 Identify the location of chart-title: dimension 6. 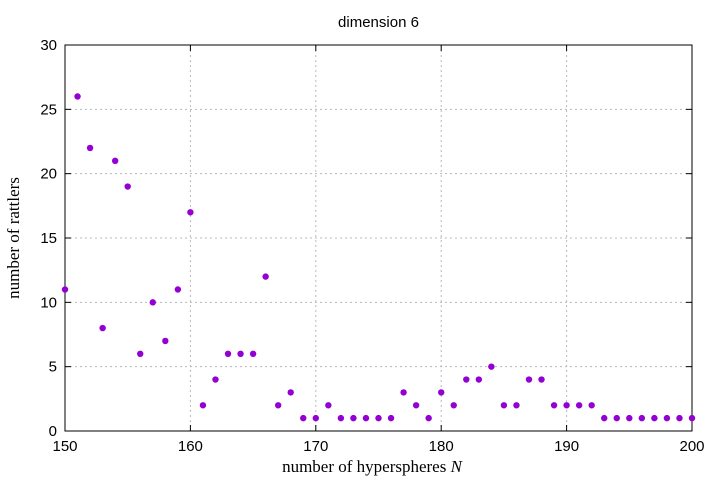
(378, 22).